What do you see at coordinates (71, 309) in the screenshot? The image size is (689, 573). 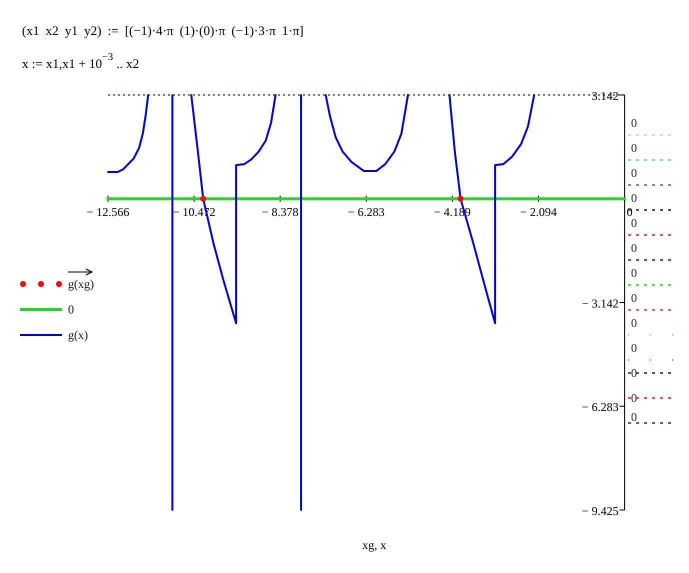 I see `legend-label: 0` at bounding box center [71, 309].